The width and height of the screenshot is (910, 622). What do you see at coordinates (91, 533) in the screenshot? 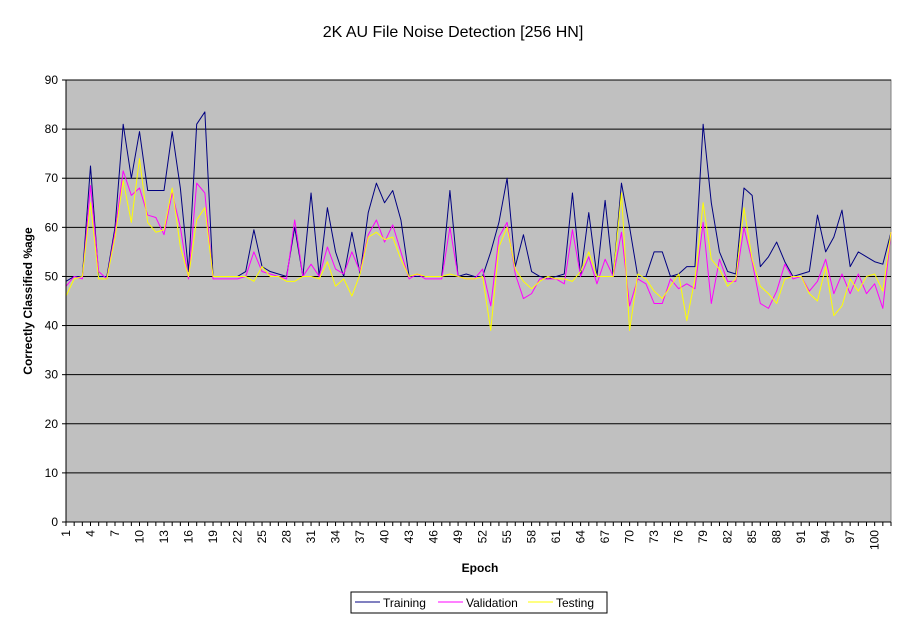
I see `x-tick-label: 4` at bounding box center [91, 533].